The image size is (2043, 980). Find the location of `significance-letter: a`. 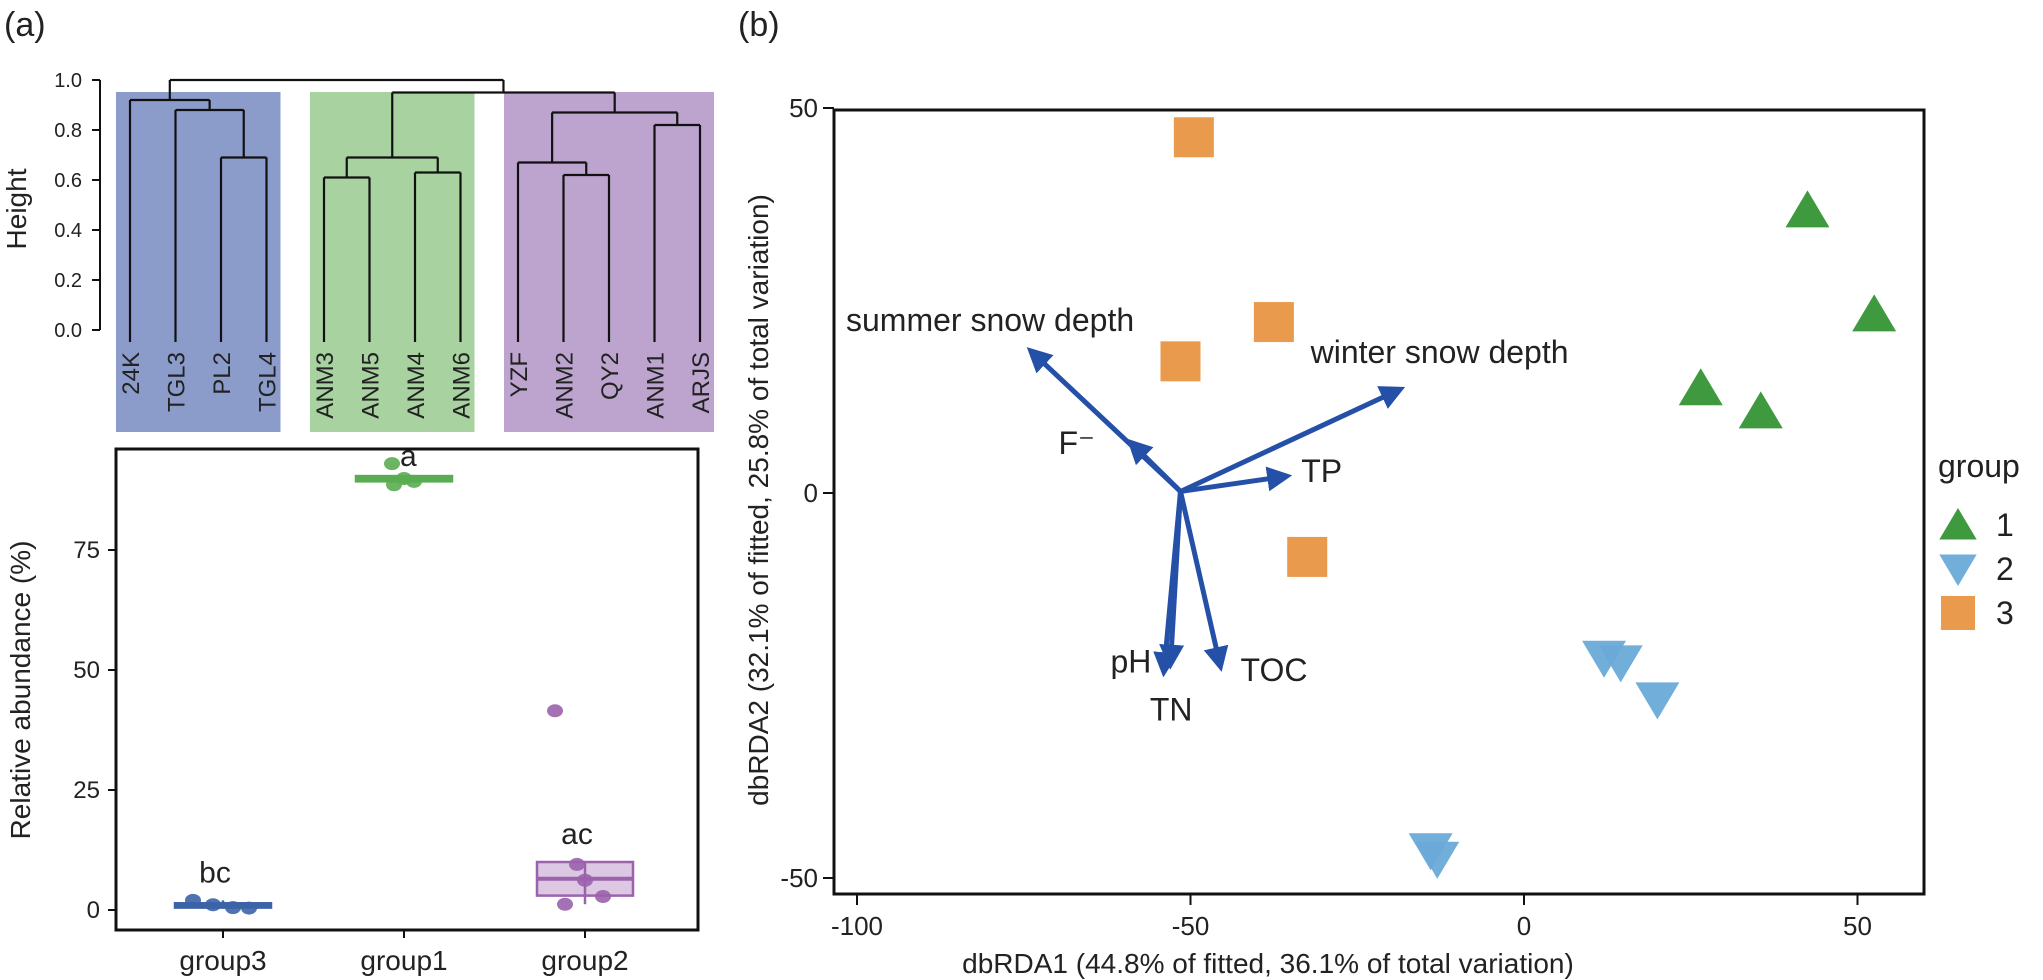

significance-letter: a is located at coordinates (408, 456).